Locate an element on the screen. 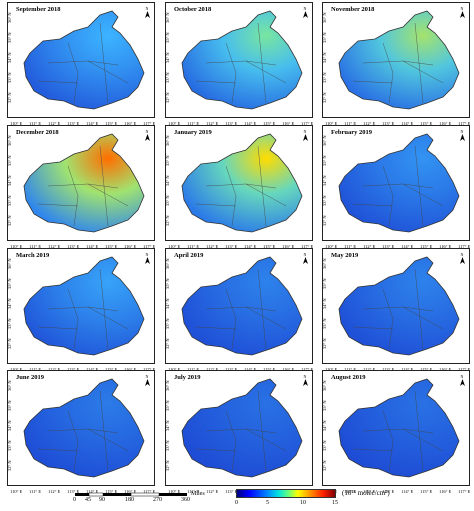 This screenshot has height=511, width=474. panel-title: February 2019 is located at coordinates (351, 132).